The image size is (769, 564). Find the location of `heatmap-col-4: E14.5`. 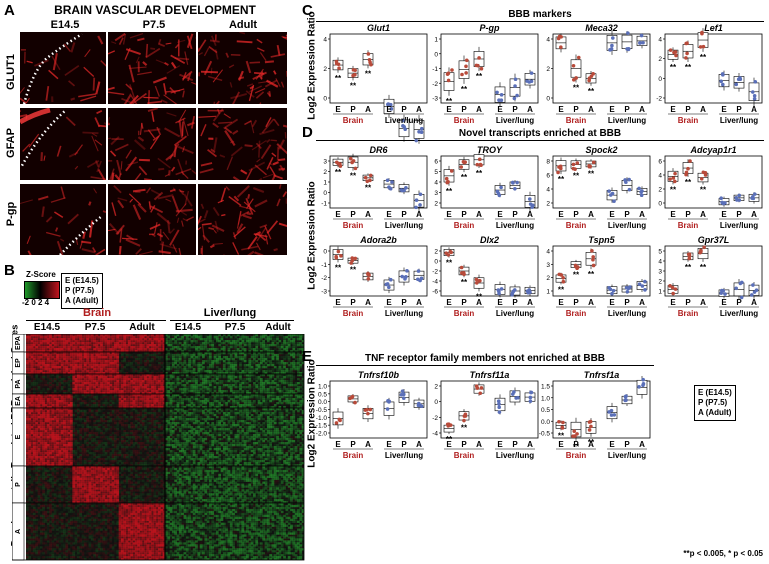

heatmap-col-4: E14.5 is located at coordinates (188, 327).